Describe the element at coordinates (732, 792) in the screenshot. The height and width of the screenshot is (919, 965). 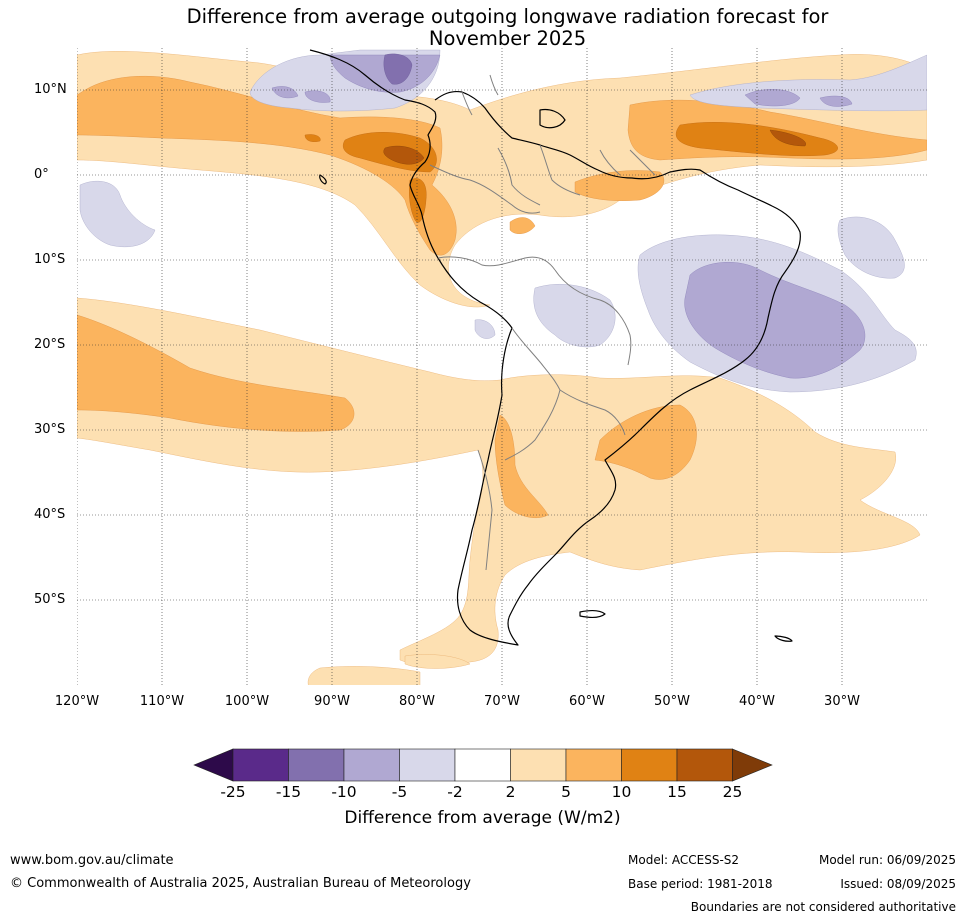
I see `colorbar-tick: 25` at that location.